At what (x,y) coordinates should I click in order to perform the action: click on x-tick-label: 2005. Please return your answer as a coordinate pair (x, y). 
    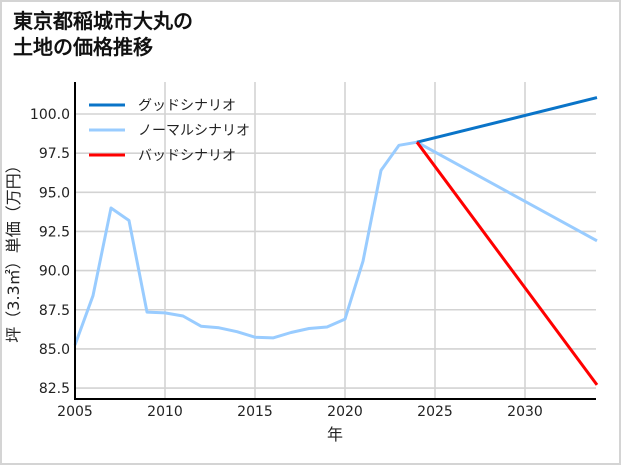
    Looking at the image, I should click on (75, 412).